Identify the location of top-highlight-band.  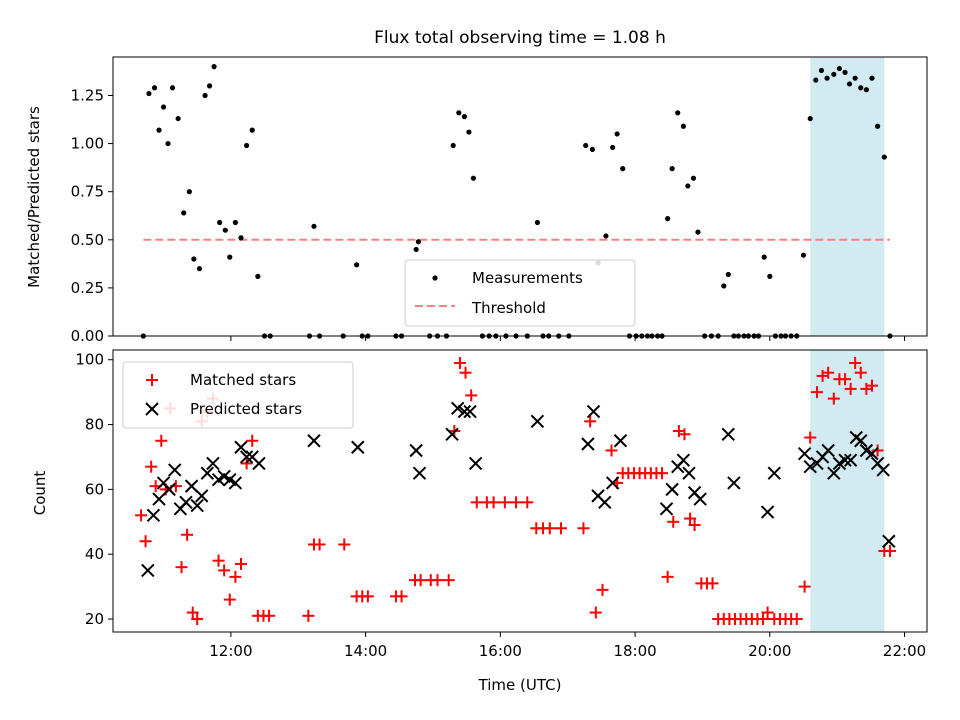
(847, 196).